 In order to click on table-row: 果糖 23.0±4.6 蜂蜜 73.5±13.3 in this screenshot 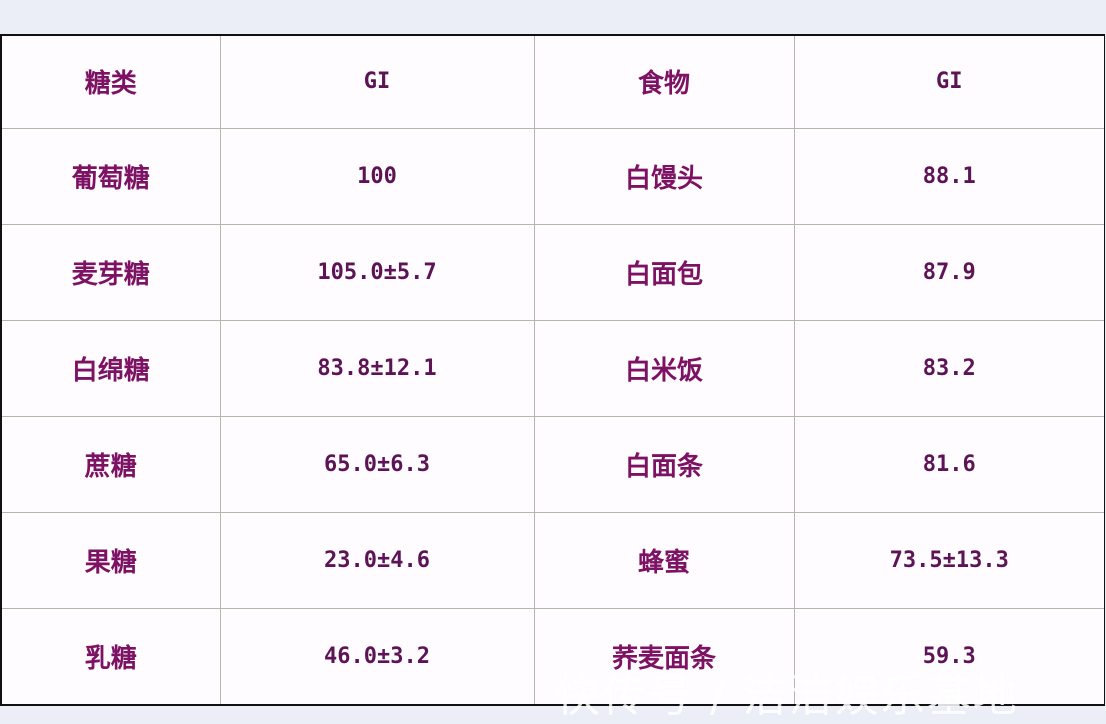, I will do `click(553, 561)`.